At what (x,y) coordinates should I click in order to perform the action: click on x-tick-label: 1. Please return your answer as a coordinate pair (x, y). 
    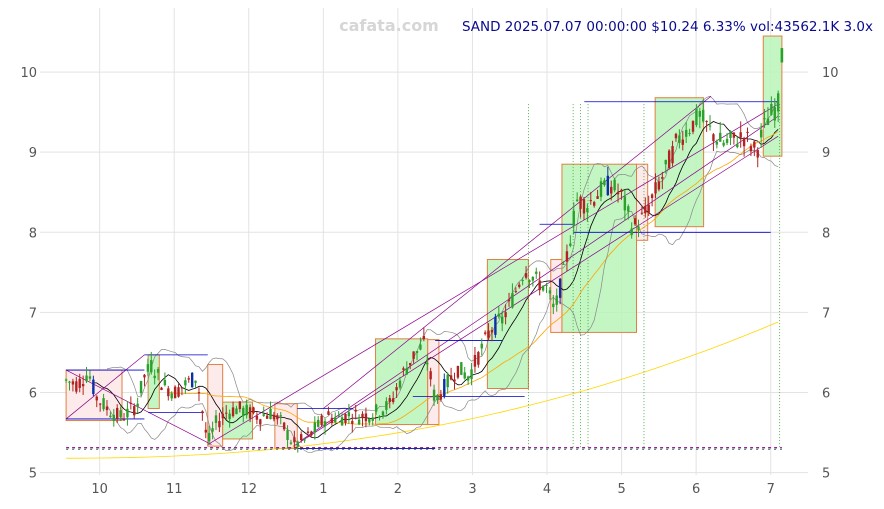
    Looking at the image, I should click on (323, 489).